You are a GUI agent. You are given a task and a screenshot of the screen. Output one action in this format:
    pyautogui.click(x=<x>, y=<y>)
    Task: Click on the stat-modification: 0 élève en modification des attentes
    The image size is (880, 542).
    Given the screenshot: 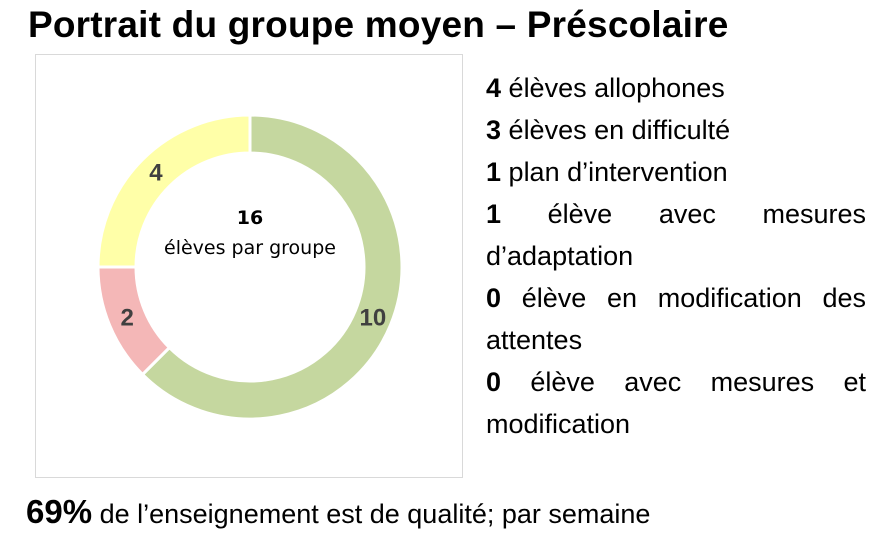 What is the action you would take?
    pyautogui.click(x=676, y=319)
    